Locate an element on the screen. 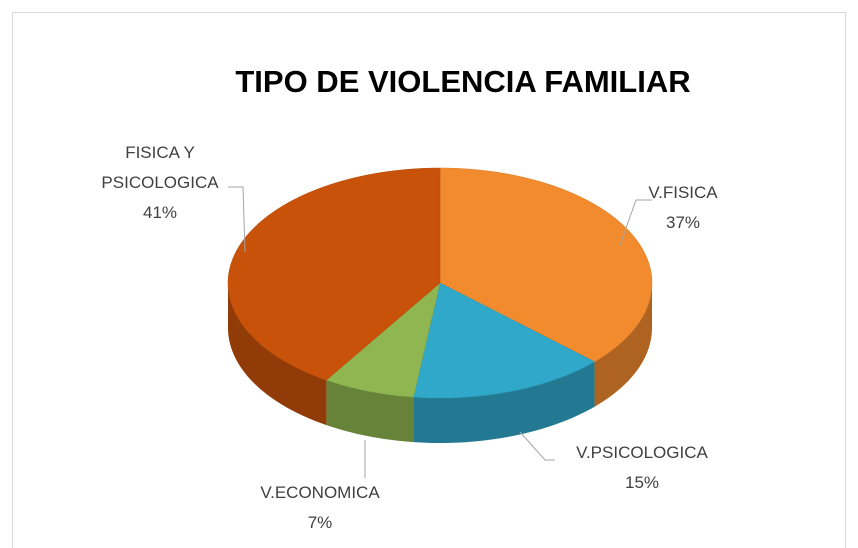  category-label: FISICA Y PSICOLOGICA is located at coordinates (160, 167).